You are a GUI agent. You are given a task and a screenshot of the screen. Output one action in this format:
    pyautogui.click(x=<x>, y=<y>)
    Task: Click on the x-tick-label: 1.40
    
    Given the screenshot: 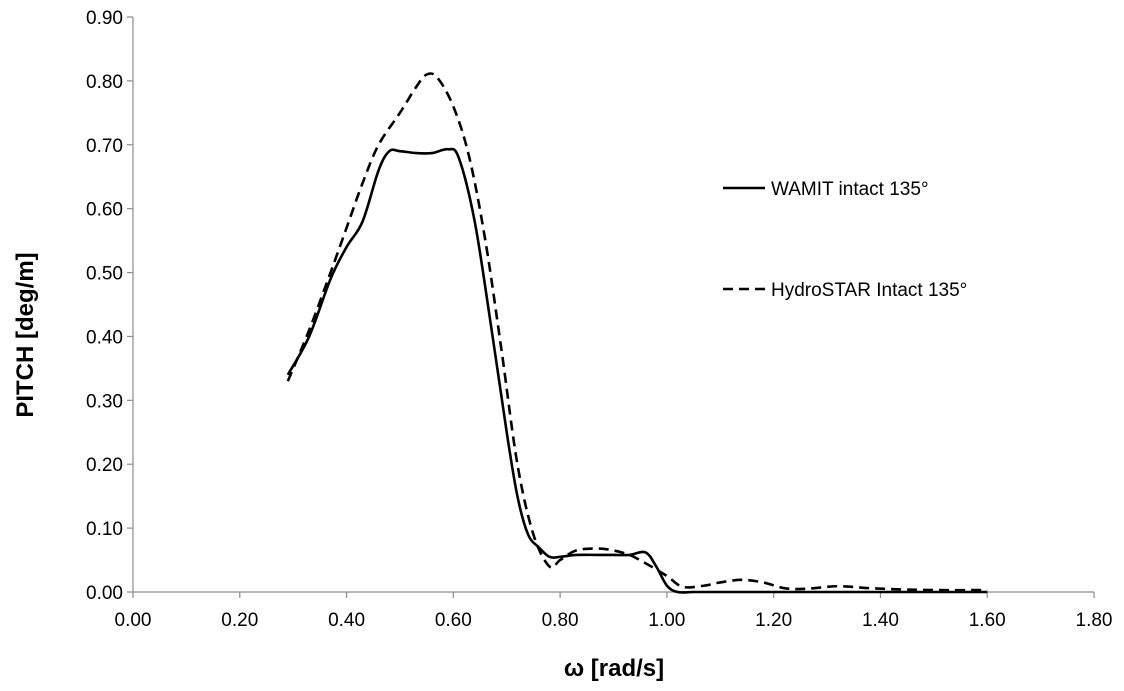 What is the action you would take?
    pyautogui.click(x=880, y=620)
    